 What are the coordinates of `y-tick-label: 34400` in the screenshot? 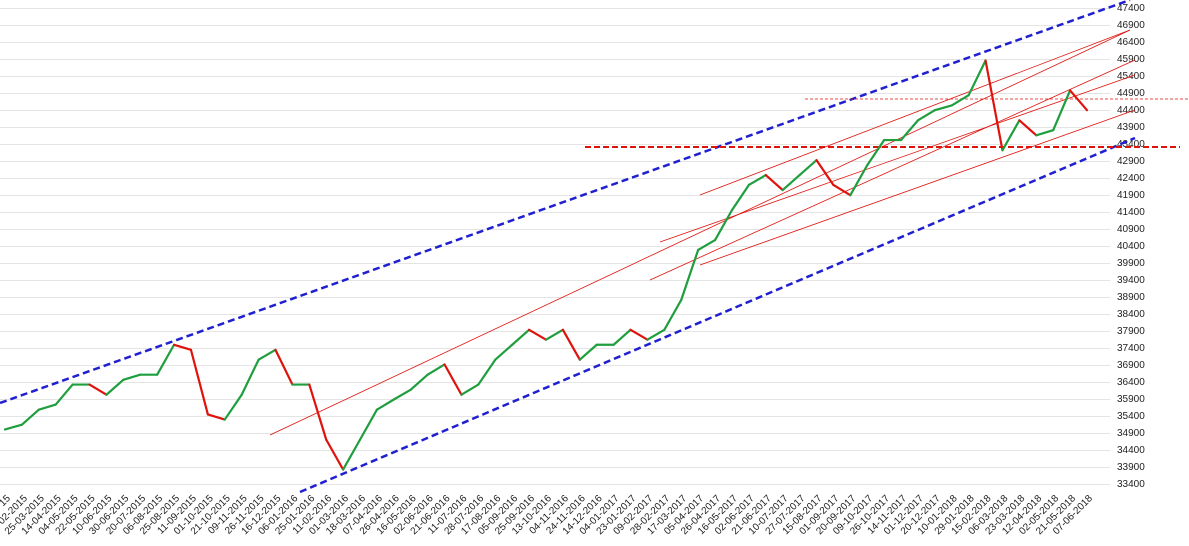 It's located at (1131, 450).